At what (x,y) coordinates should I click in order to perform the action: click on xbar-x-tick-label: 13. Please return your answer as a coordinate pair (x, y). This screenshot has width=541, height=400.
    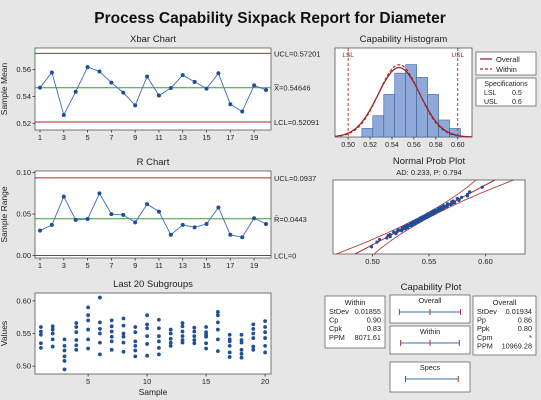
    Looking at the image, I should click on (183, 137).